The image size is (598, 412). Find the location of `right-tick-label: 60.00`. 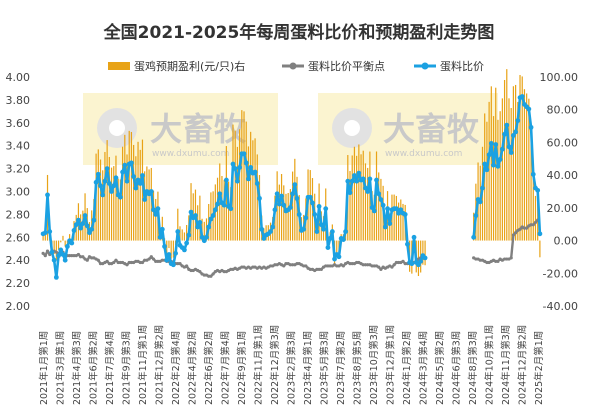

right-tick-label: 60.00 is located at coordinates (563, 142).